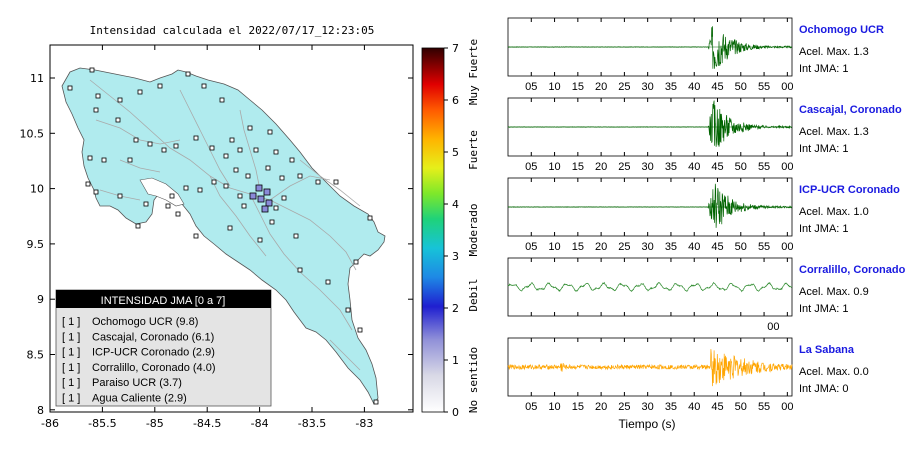  I want to click on lat-tick-label: 11, so click(37, 78).